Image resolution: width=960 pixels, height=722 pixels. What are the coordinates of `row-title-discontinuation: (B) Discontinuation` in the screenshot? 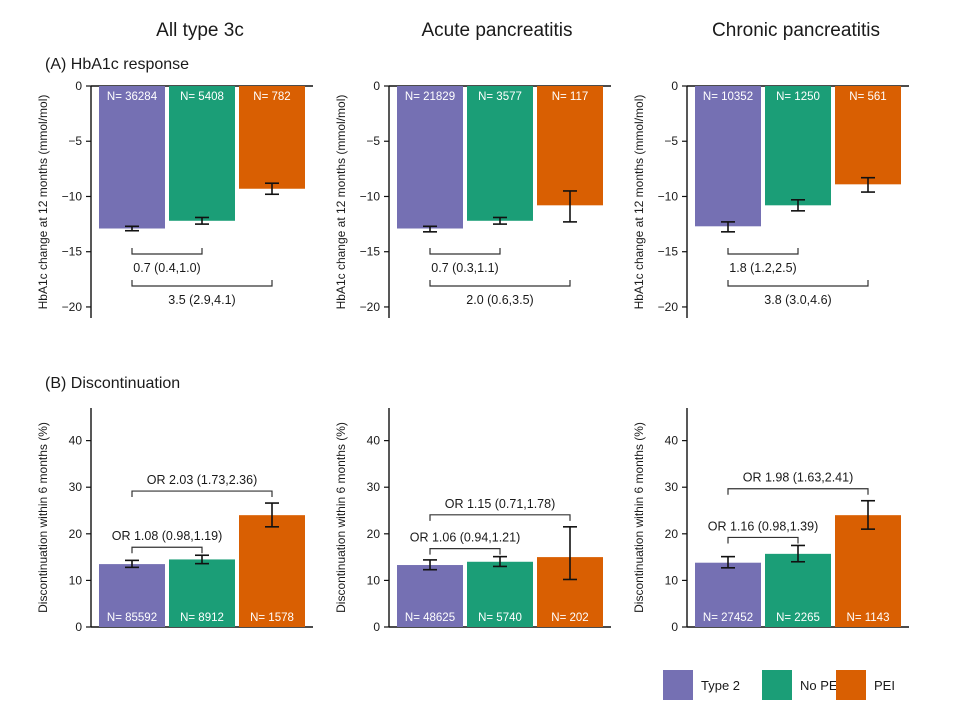 It's located at (112, 383).